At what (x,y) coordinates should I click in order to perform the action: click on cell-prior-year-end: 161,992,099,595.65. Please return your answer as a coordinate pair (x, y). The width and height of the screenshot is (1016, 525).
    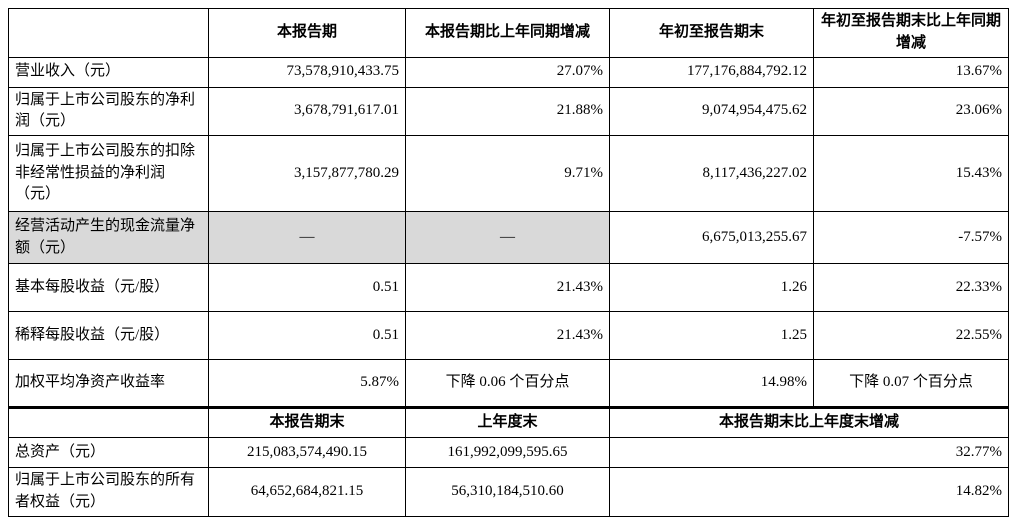
    Looking at the image, I should click on (507, 452).